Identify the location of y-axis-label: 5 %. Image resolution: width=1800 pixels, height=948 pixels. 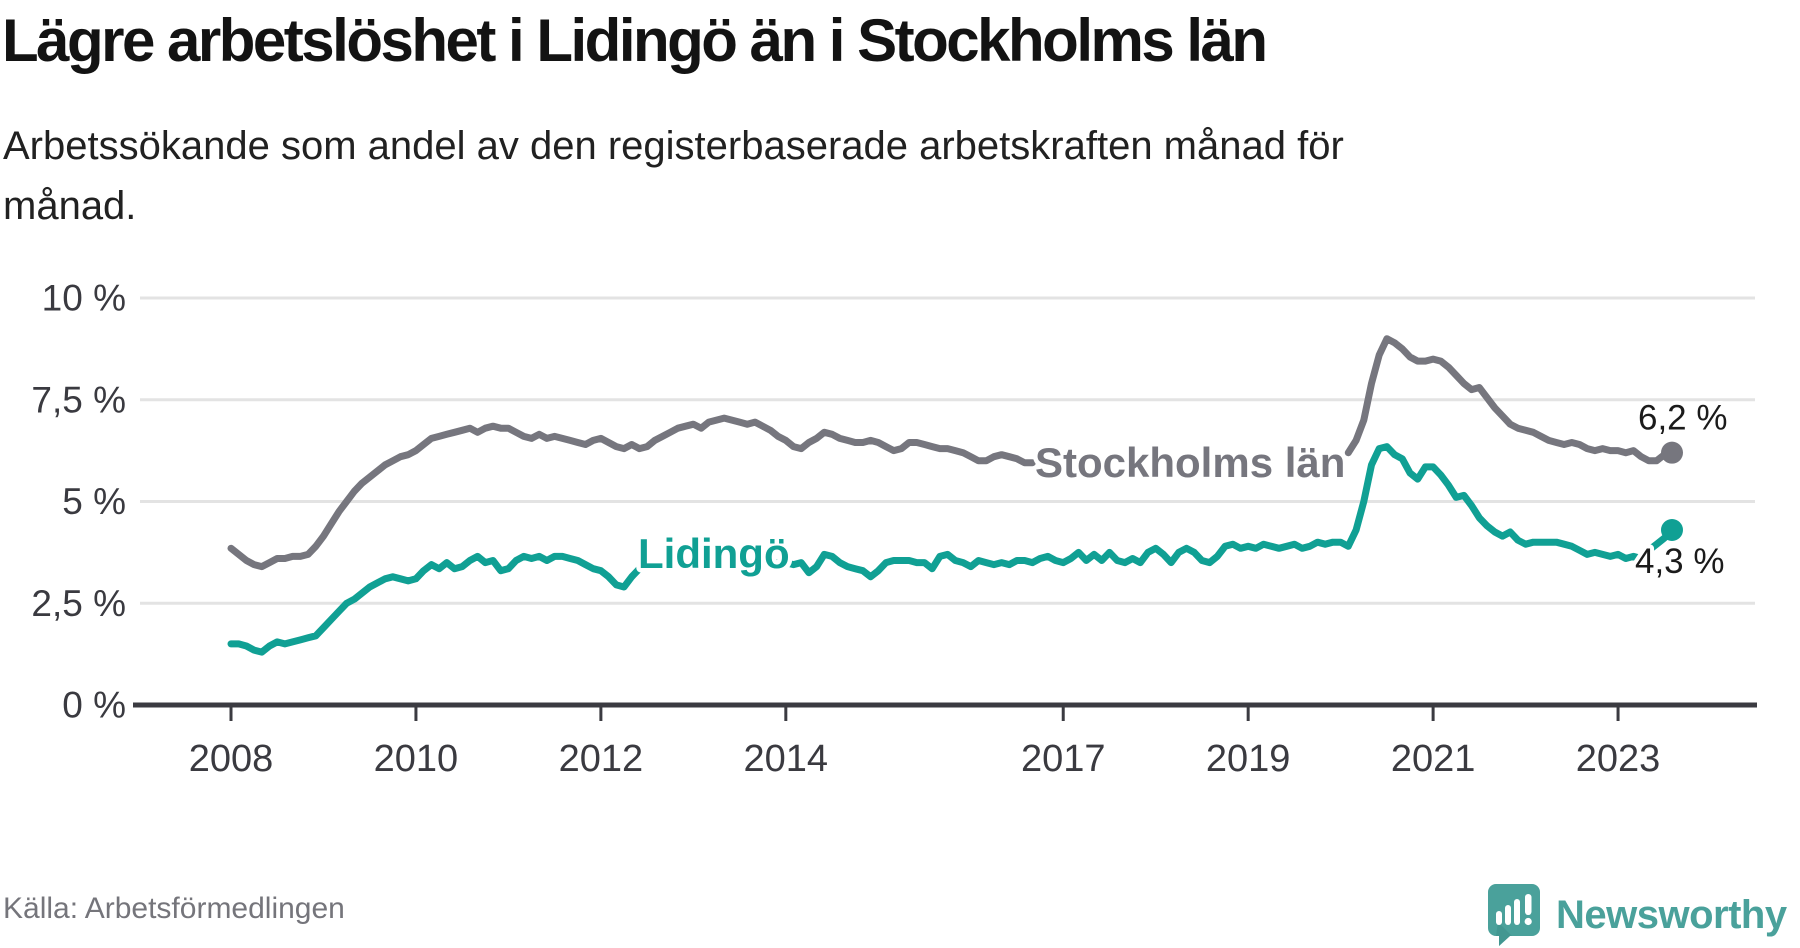
(94, 501).